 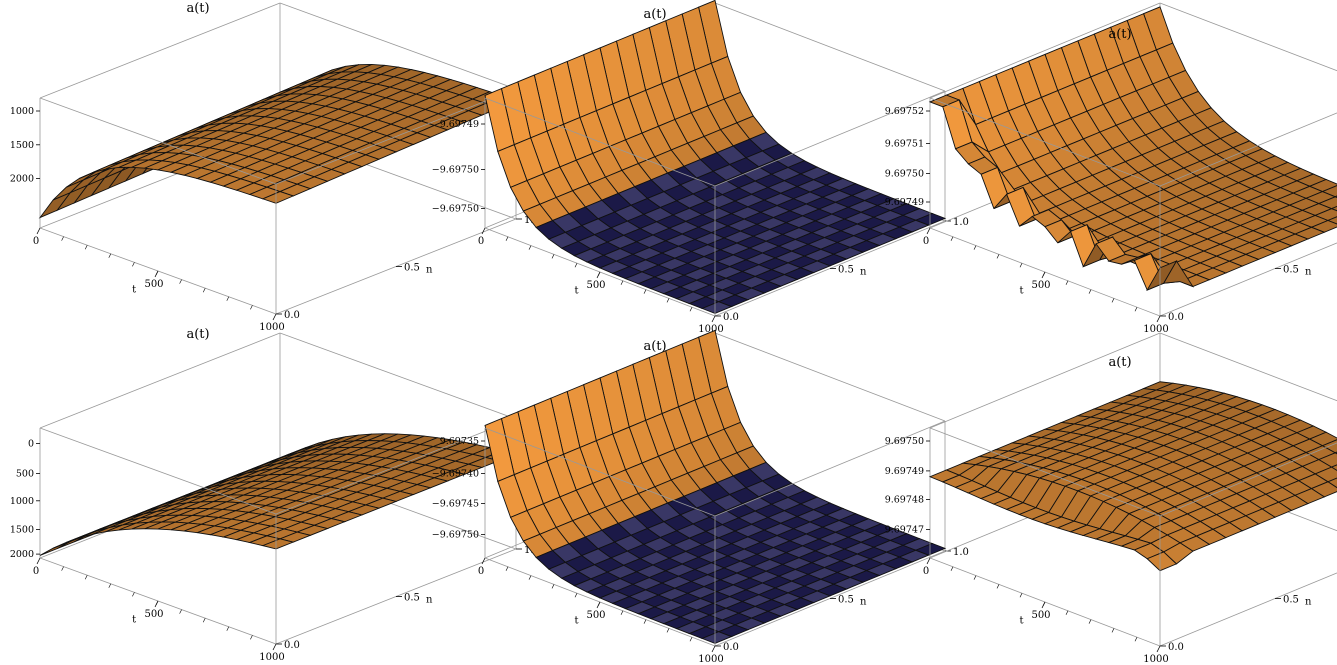 I want to click on z-tick-label: 1000, so click(x=22, y=501).